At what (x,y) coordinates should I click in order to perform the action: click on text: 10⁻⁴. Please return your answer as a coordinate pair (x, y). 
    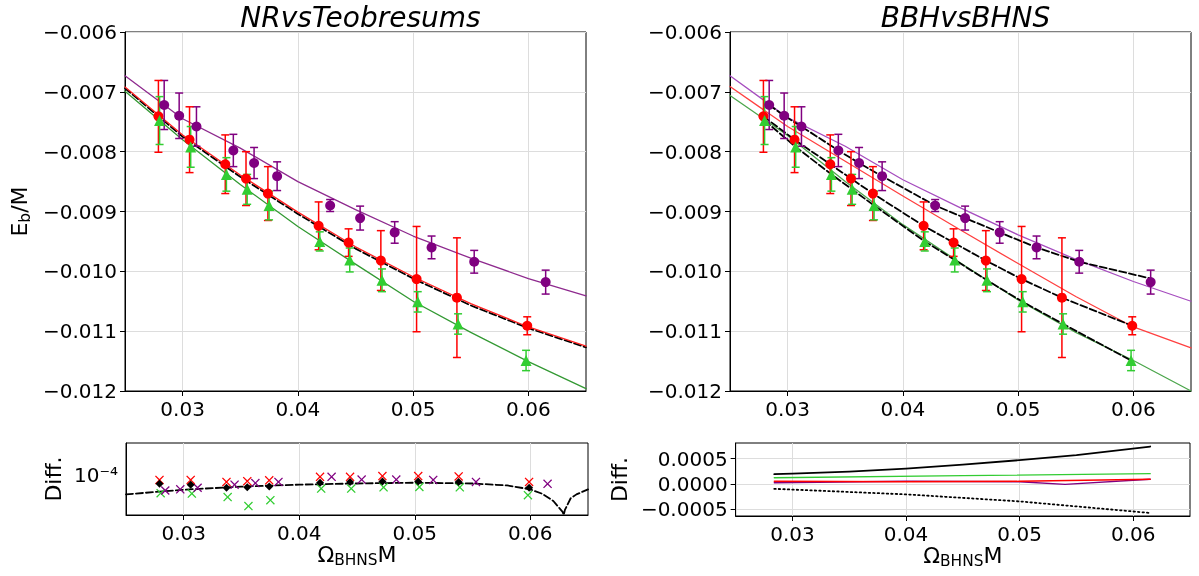
    Looking at the image, I should click on (96, 474).